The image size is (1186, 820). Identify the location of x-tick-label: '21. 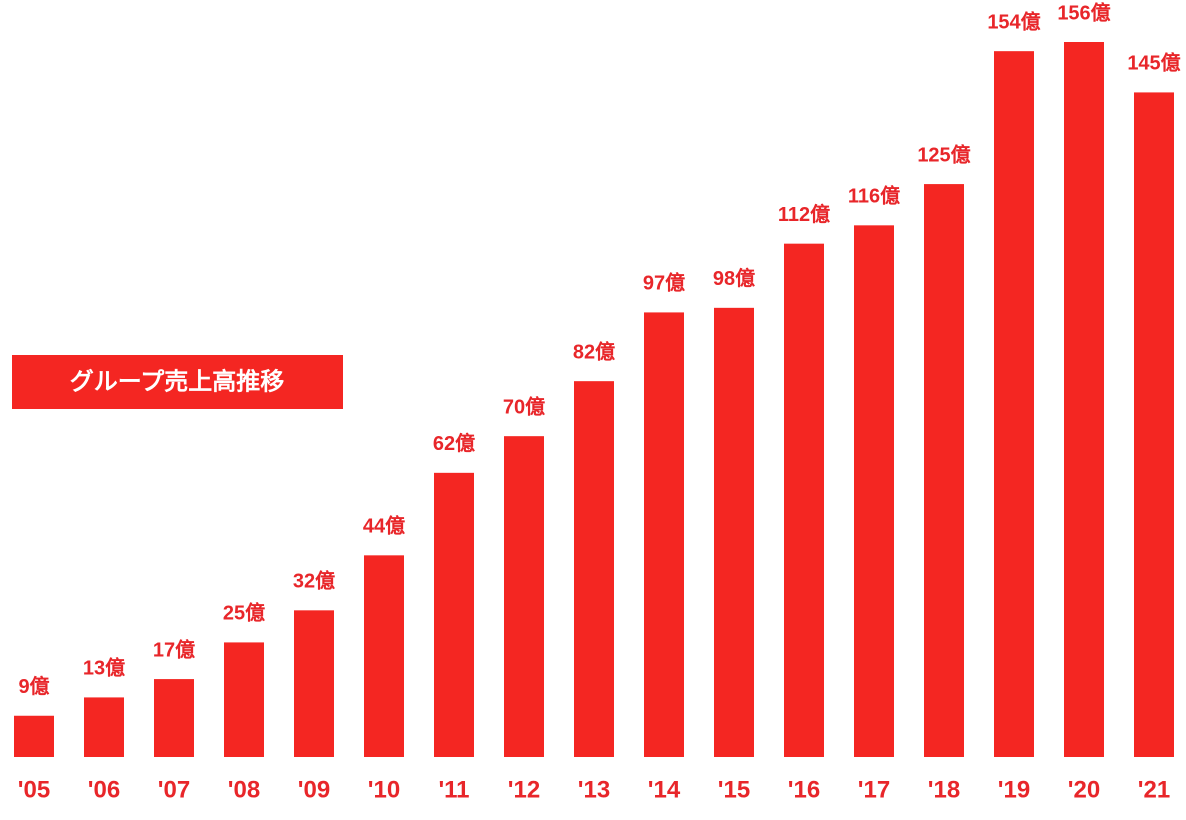
(1154, 789).